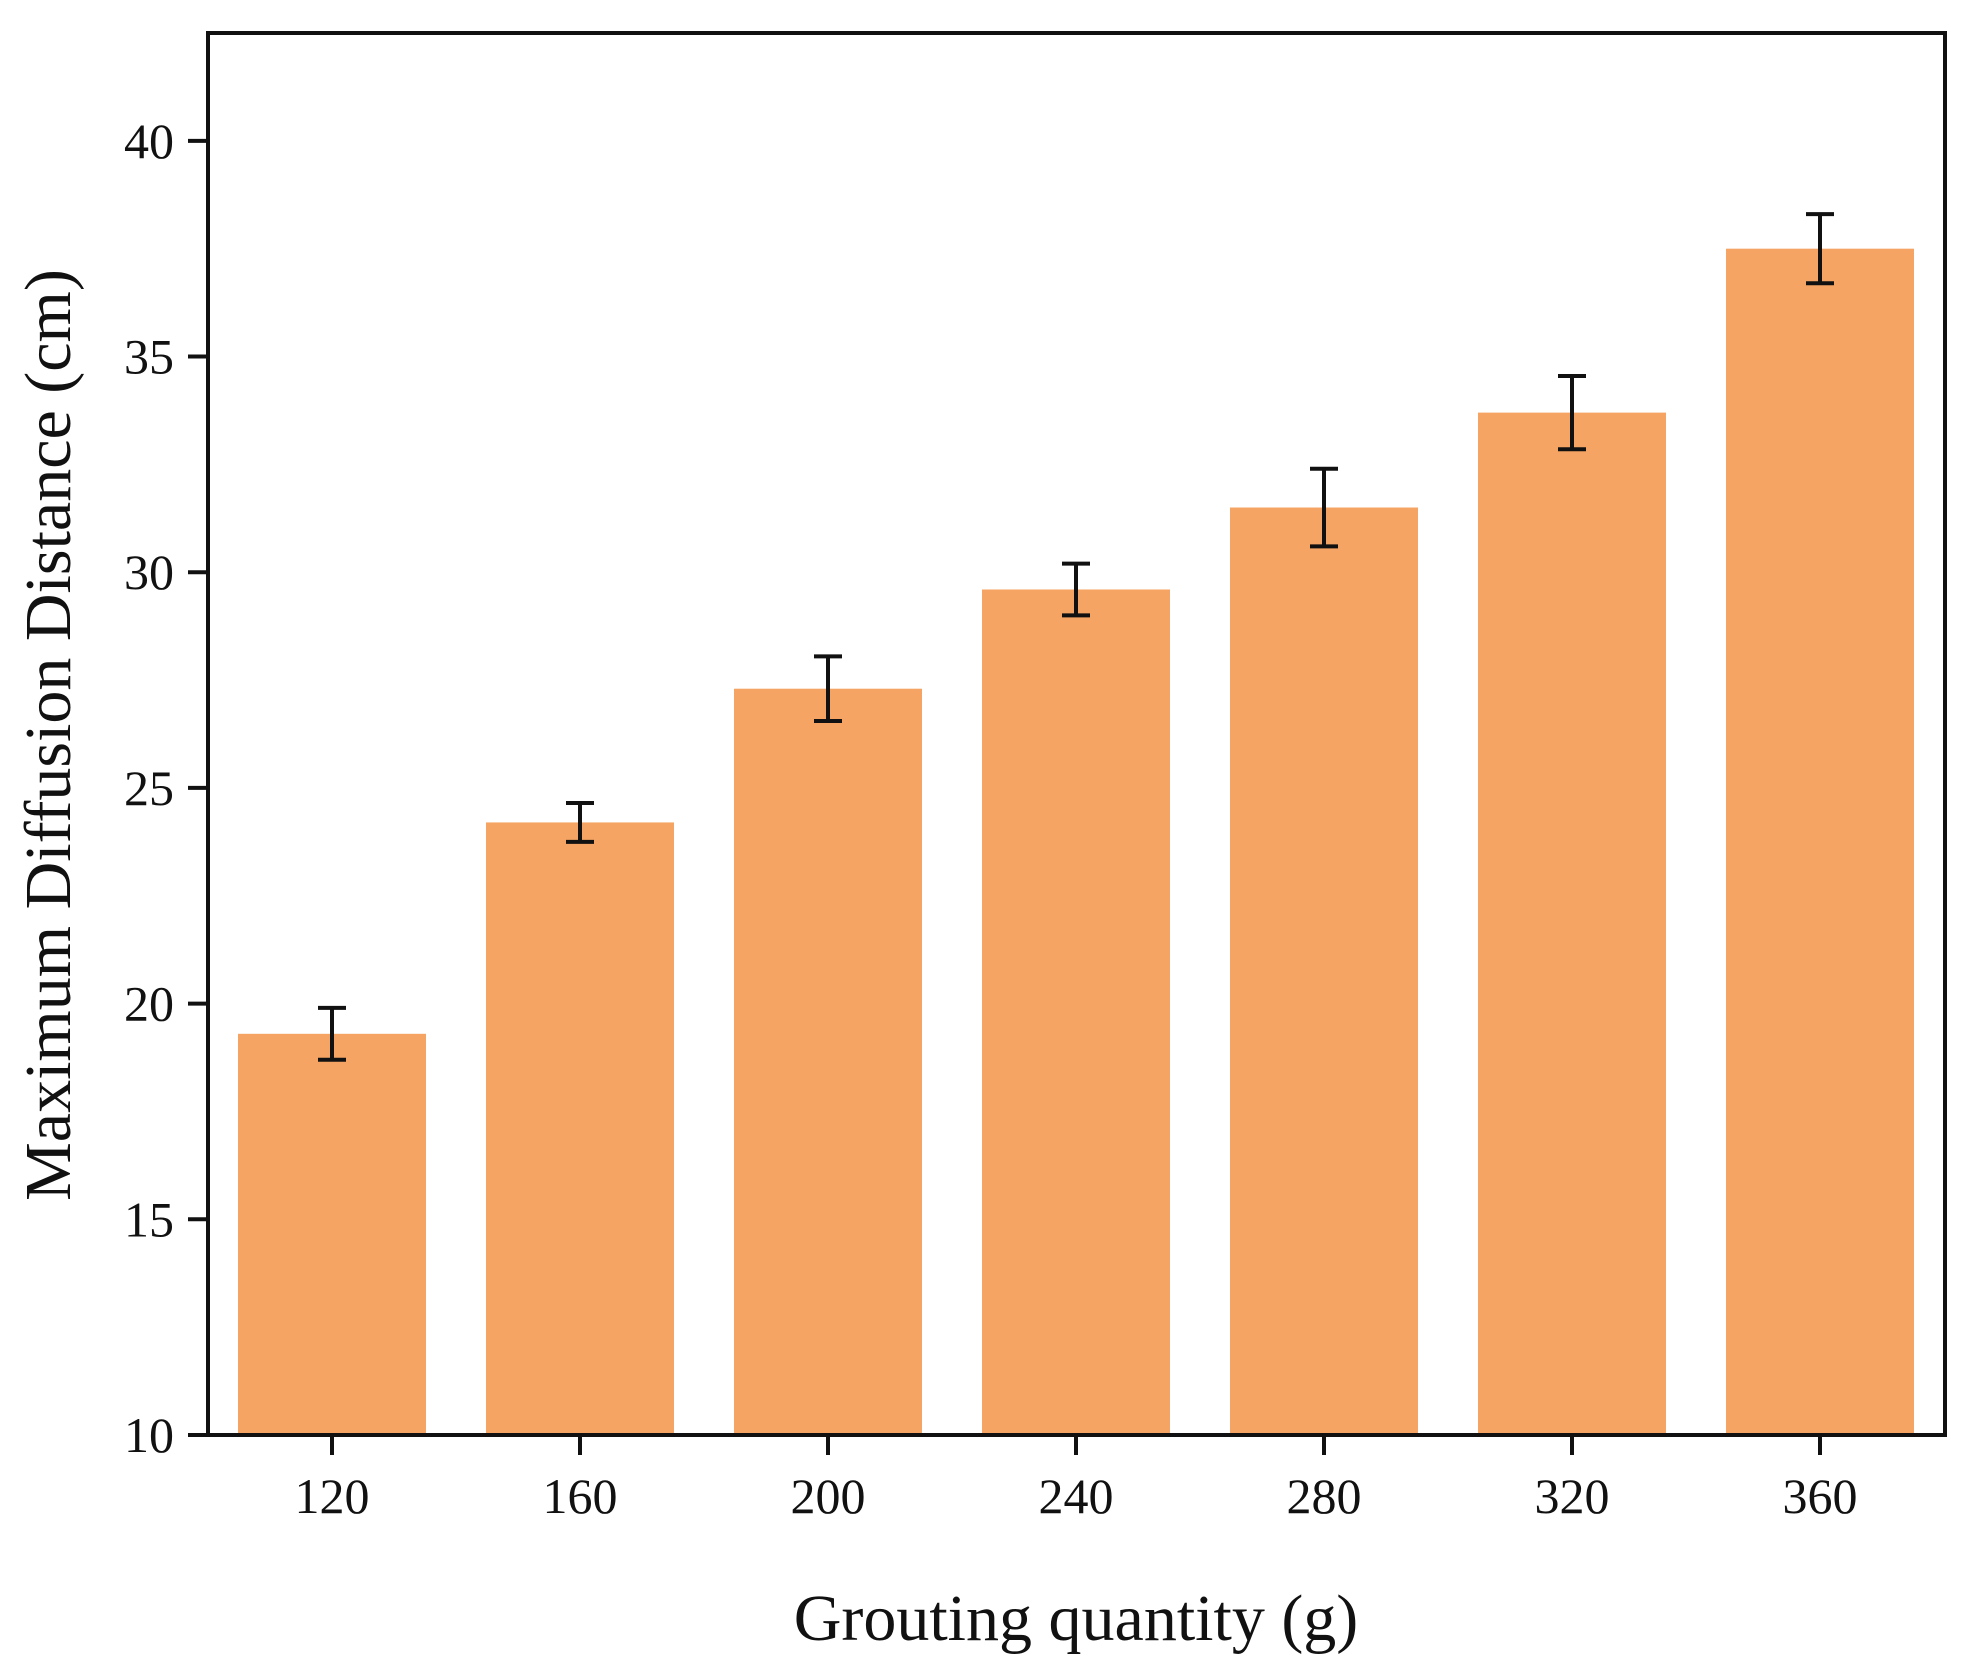 This screenshot has height=1672, width=1971. I want to click on y-axis-ticks: 10 15 20 25 30 35 40, so click(166, 788).